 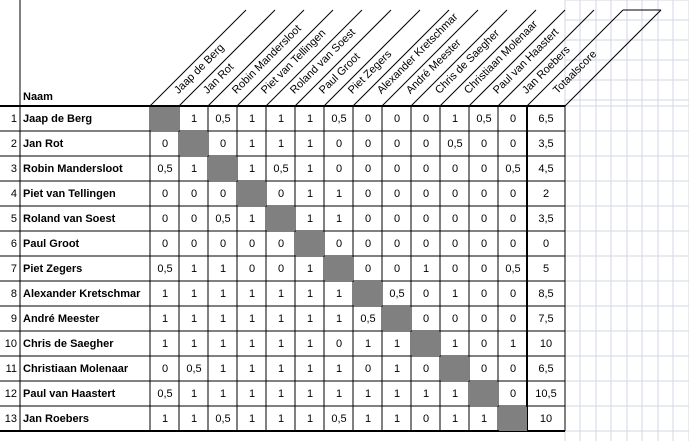 I want to click on total-score-cell: 7,5, so click(x=546, y=318).